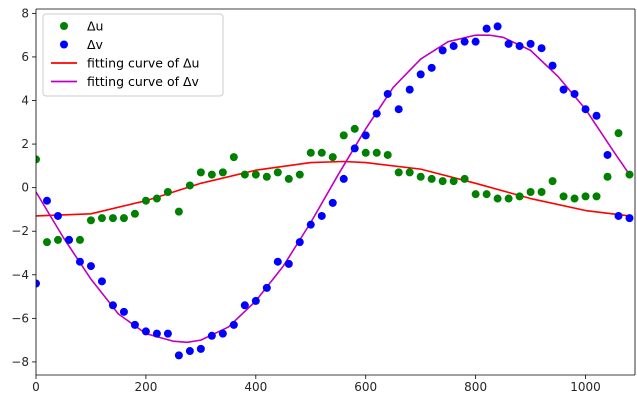 The image size is (637, 406). What do you see at coordinates (95, 44) in the screenshot?
I see `legend-label: Δv` at bounding box center [95, 44].